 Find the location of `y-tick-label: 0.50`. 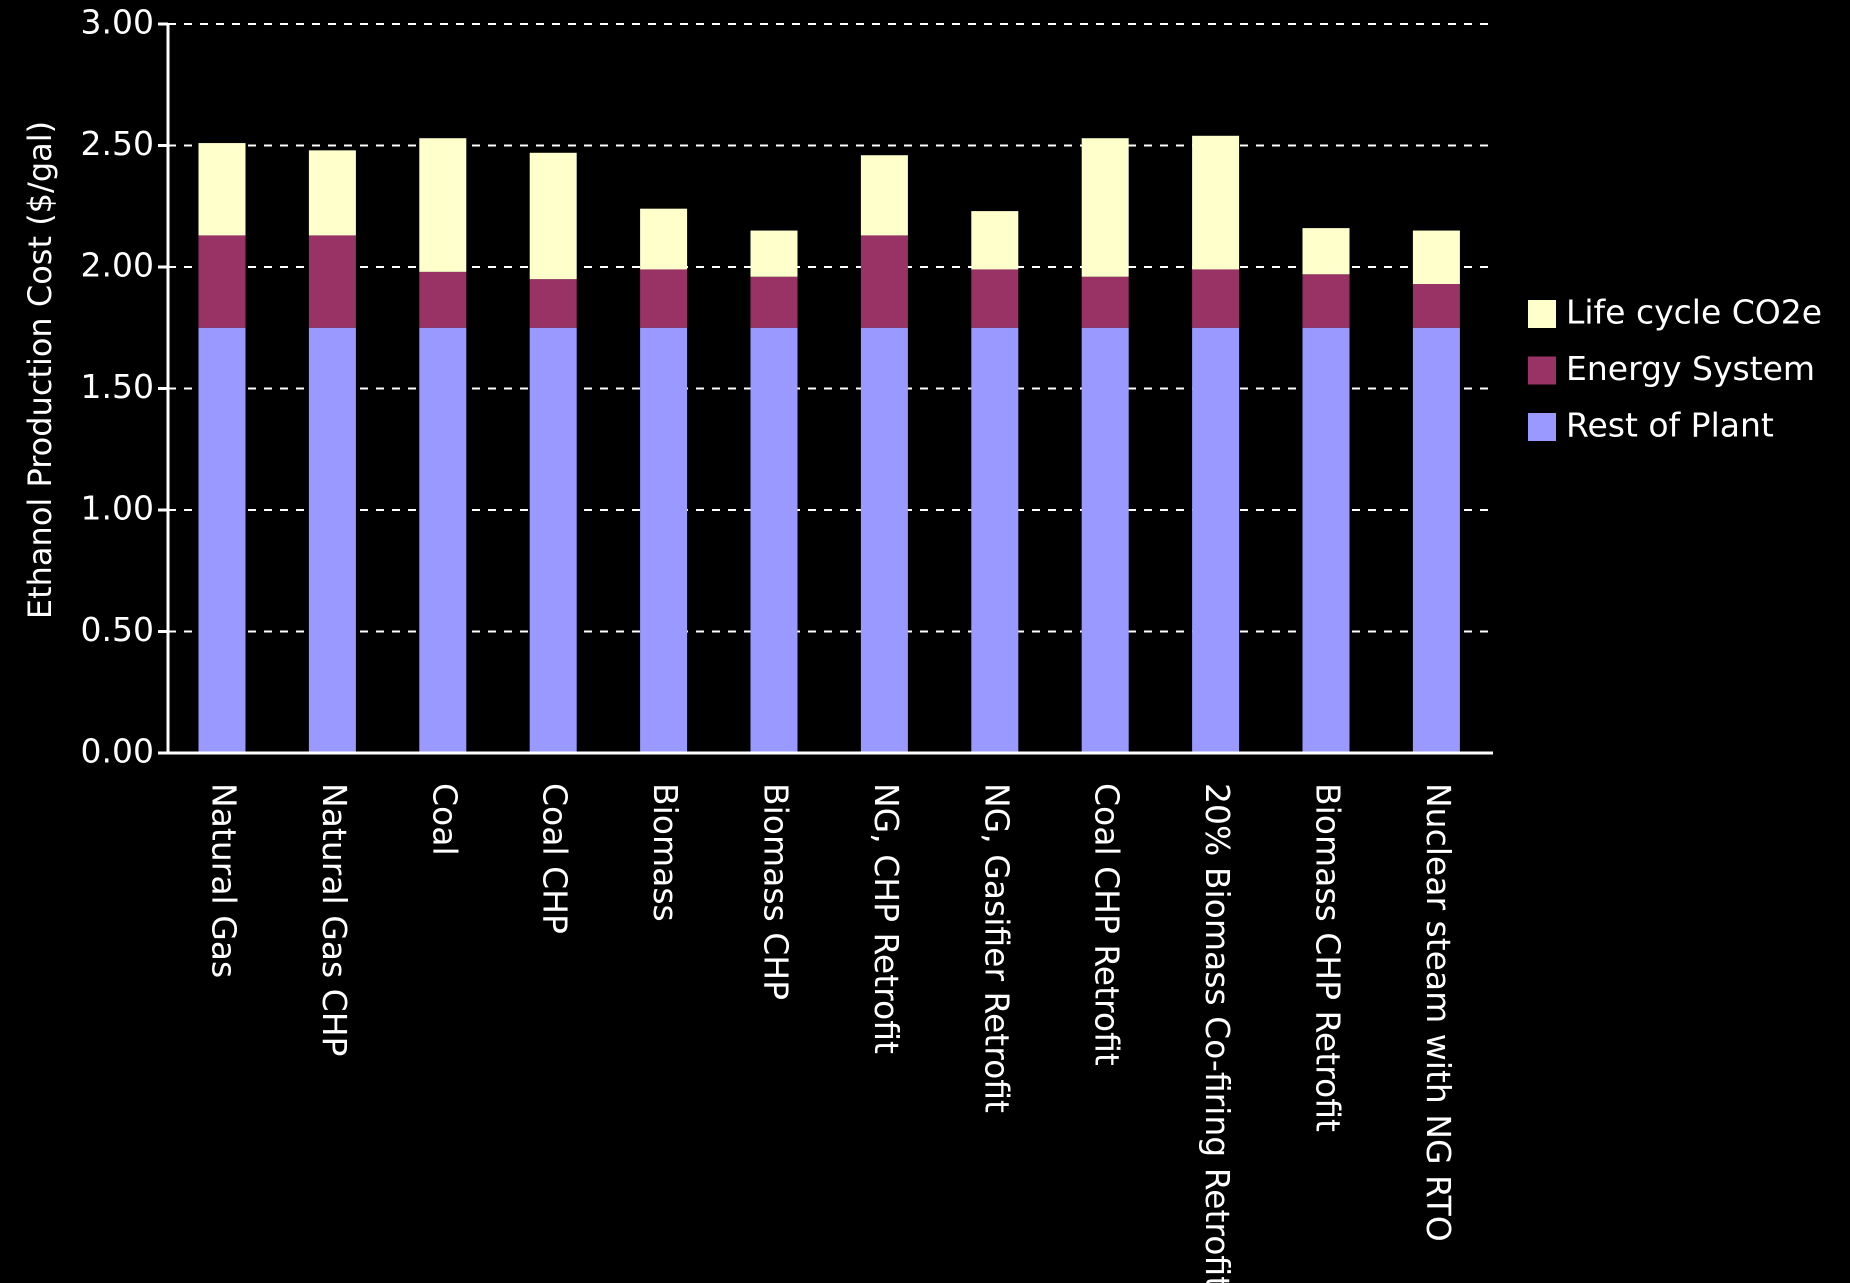

y-tick-label: 0.50 is located at coordinates (117, 629).